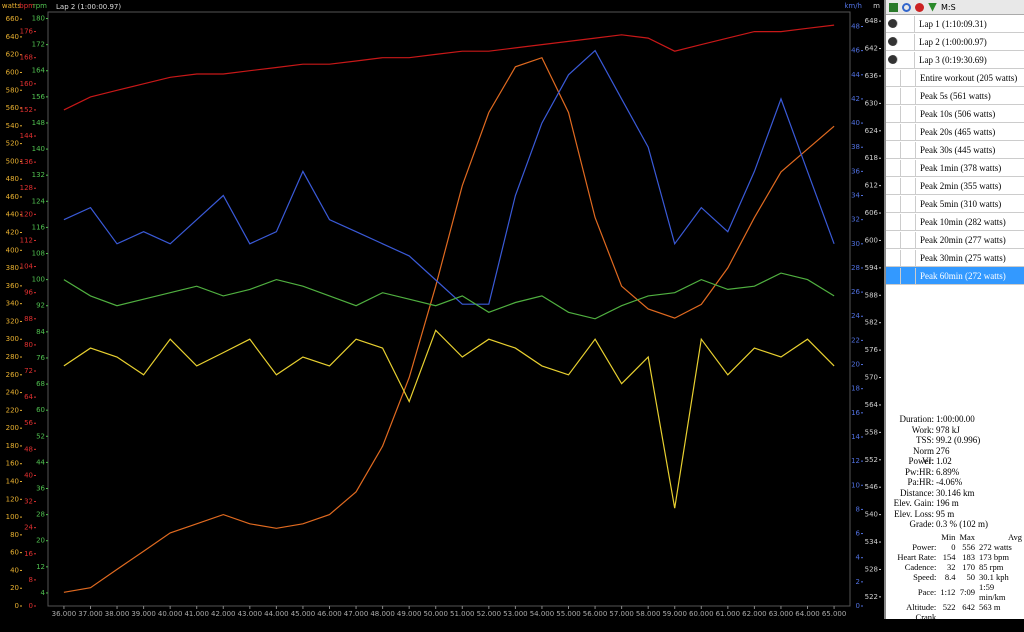  Describe the element at coordinates (12, 464) in the screenshot. I see `y-tick-label: 160` at that location.